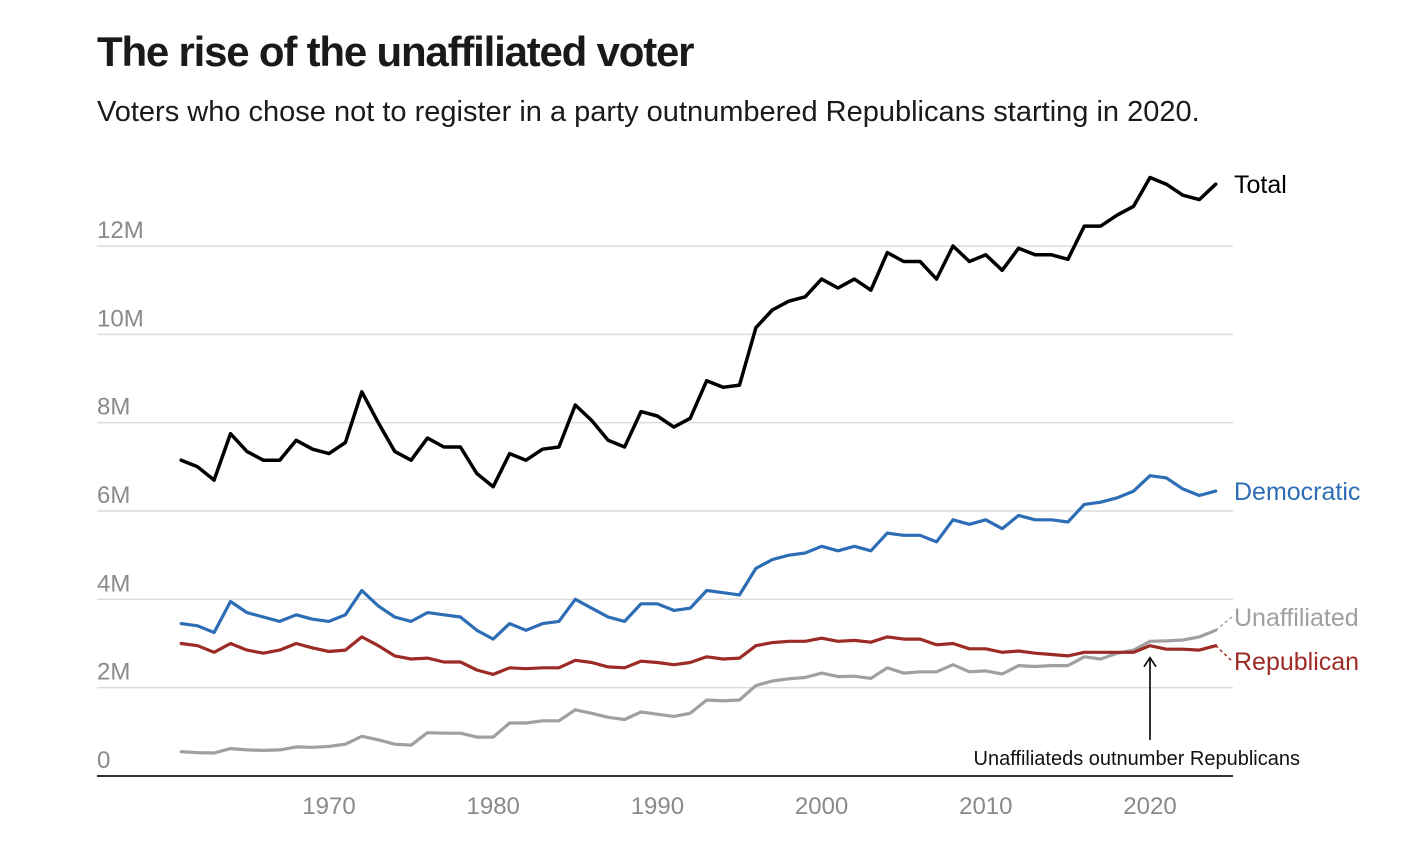 The image size is (1426, 852). Describe the element at coordinates (120, 230) in the screenshot. I see `y-tick-label: 12M` at that location.